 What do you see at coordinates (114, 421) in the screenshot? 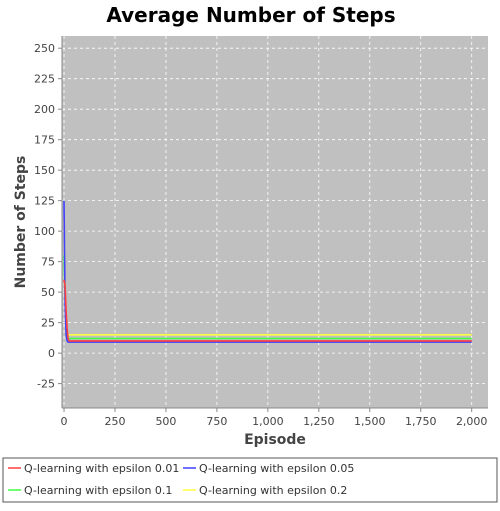
I see `x-tick-label: 250` at bounding box center [114, 421].